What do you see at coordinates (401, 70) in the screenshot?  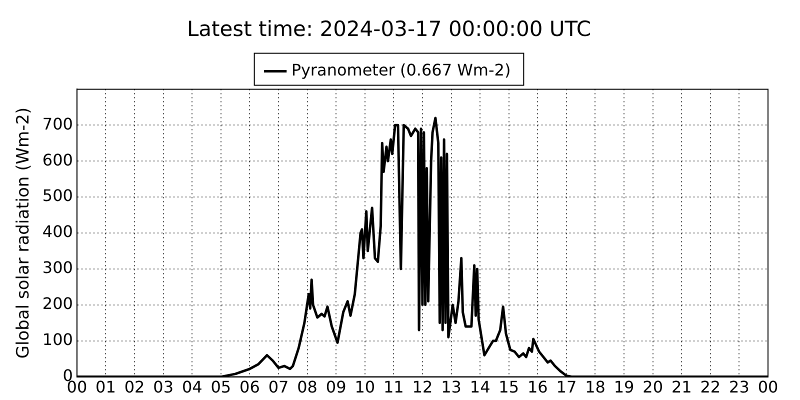 I see `legend-label: Pyranometer (0.667 Wm-2)` at bounding box center [401, 70].